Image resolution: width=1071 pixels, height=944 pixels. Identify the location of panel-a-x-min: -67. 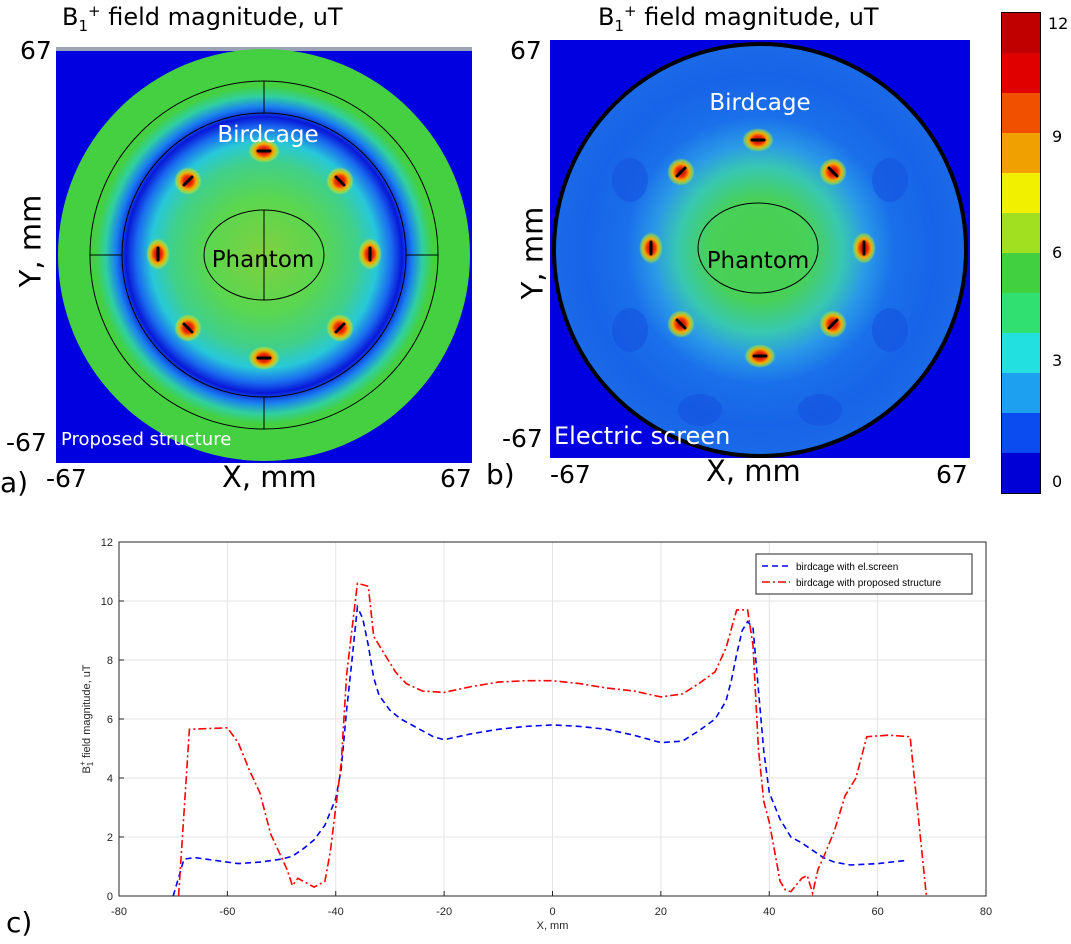
(66, 478).